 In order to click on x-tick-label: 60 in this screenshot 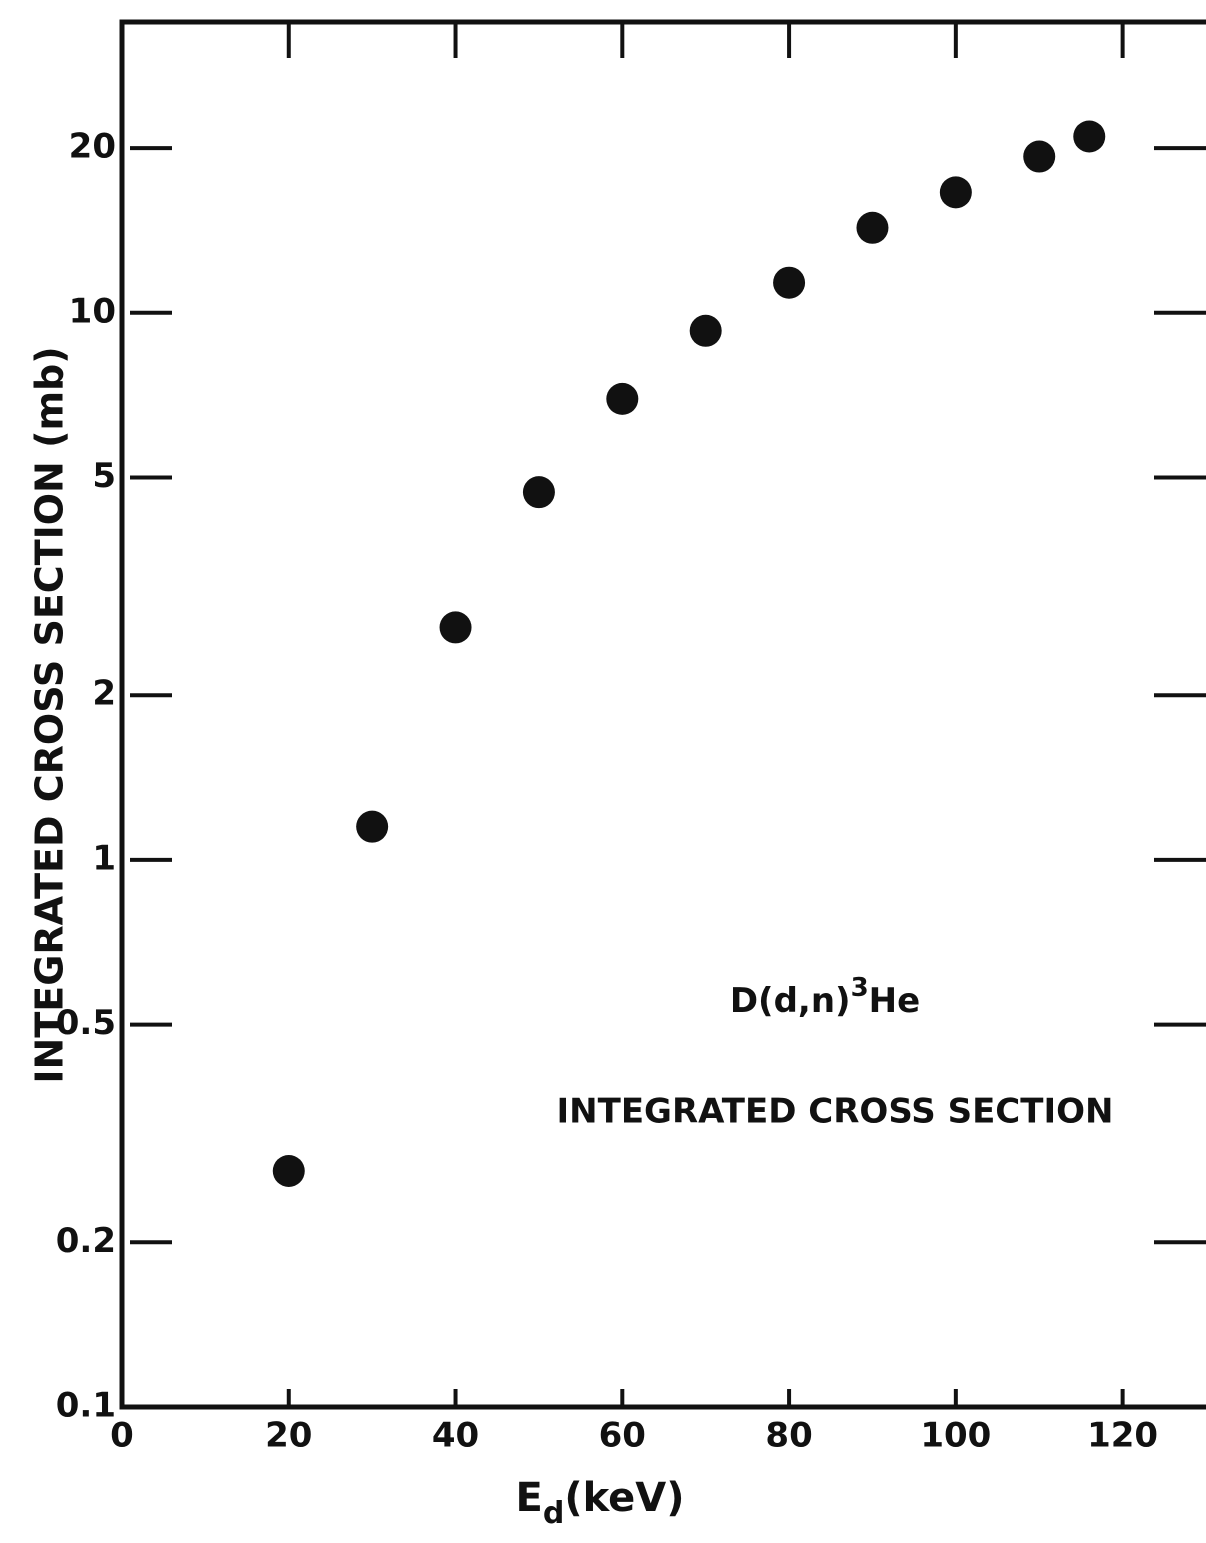, I will do `click(622, 1436)`.